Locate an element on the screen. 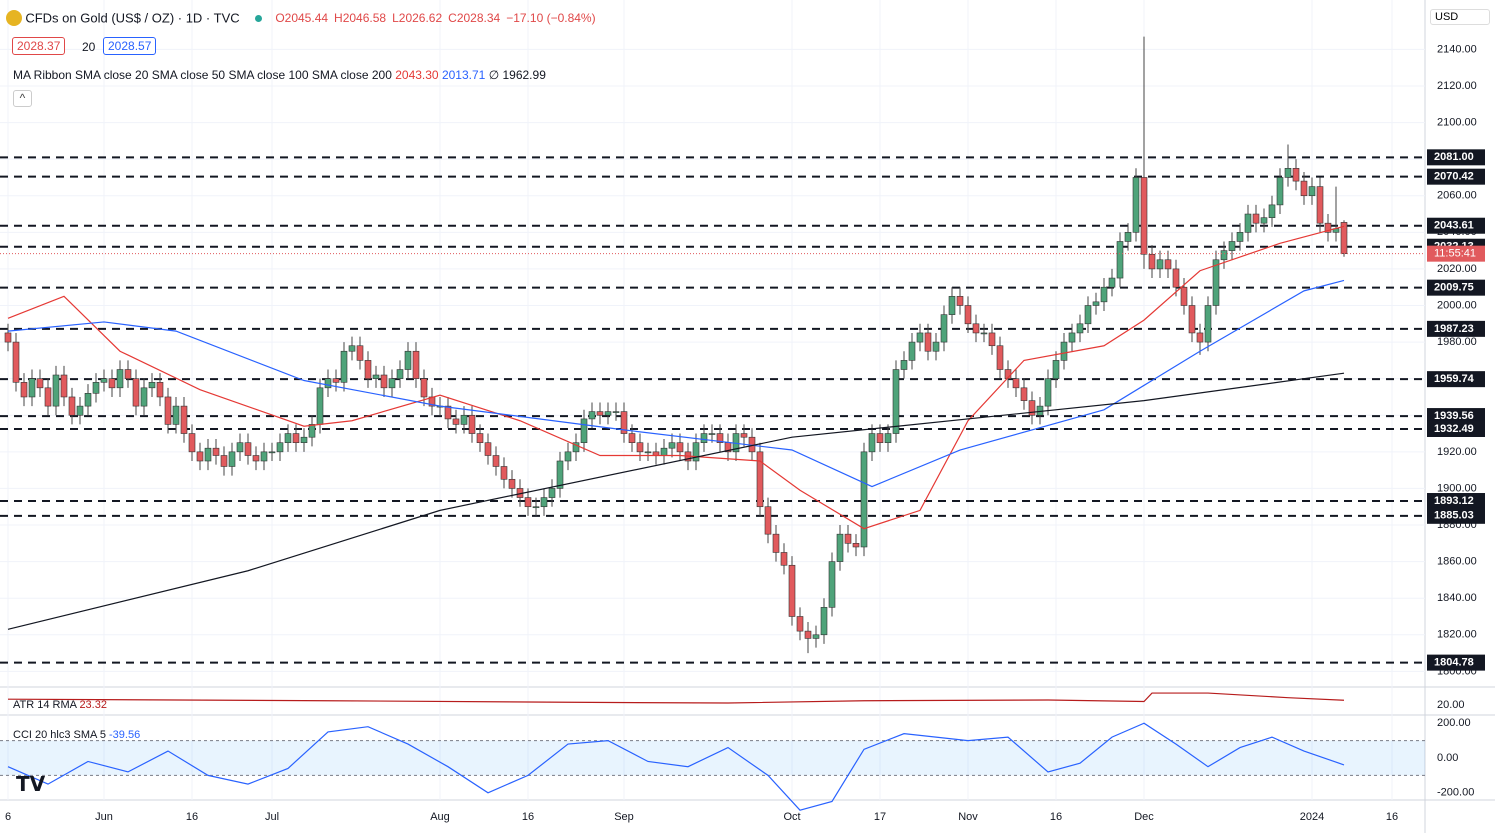 Image resolution: width=1495 pixels, height=833 pixels. ma-value: 2013.71 is located at coordinates (463, 75).